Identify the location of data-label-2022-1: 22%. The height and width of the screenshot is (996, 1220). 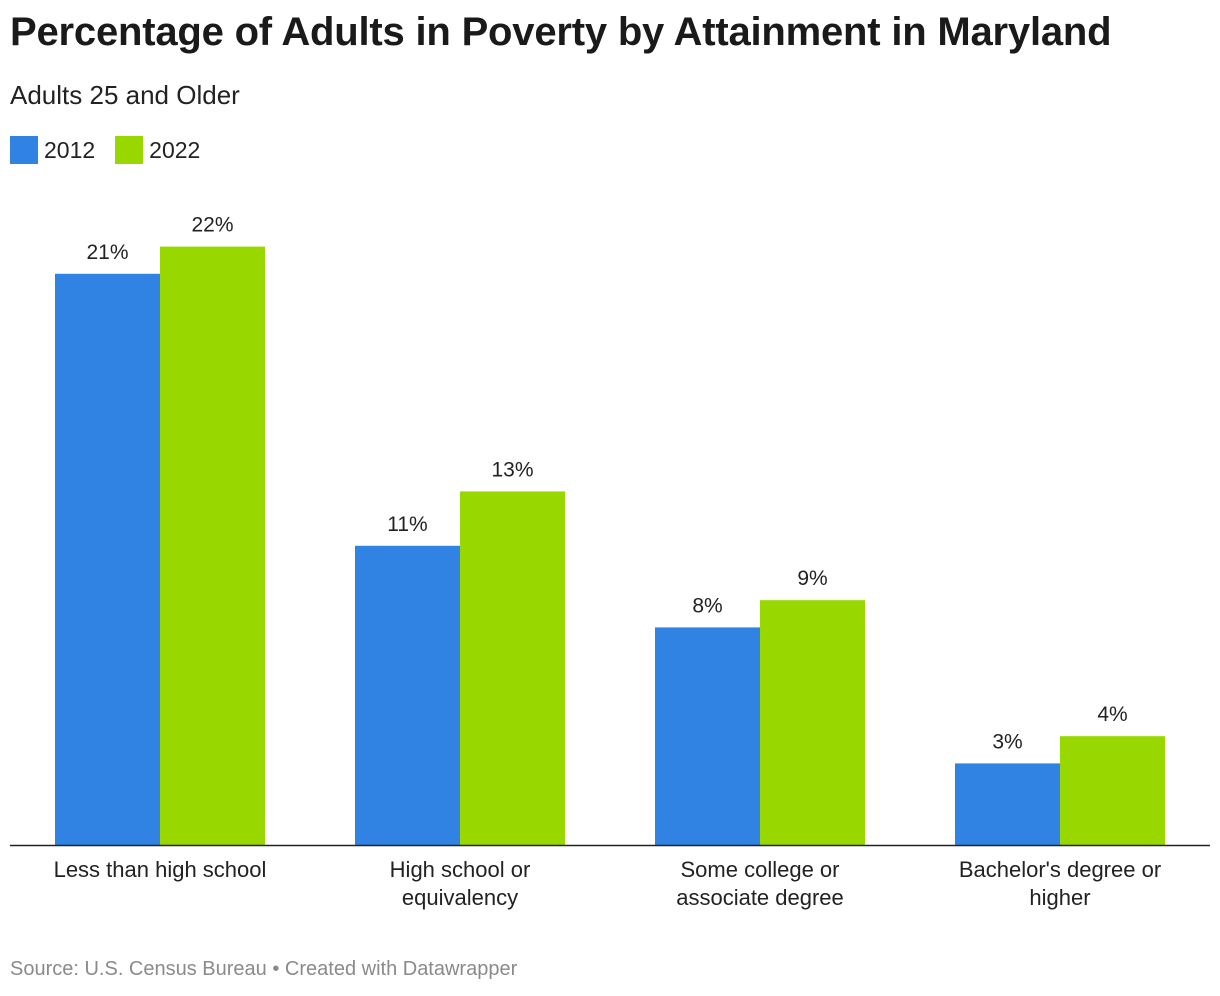
(212, 225).